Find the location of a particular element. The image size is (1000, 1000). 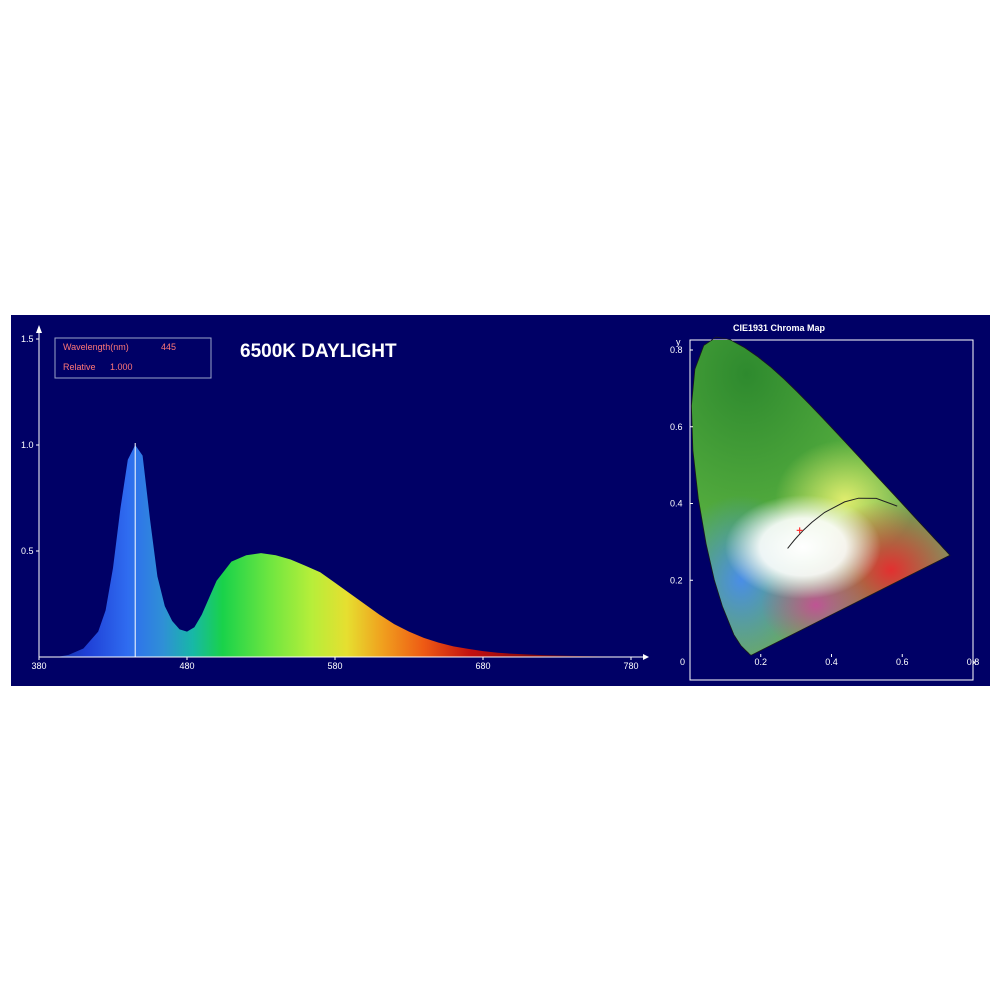

chromaticity-marker is located at coordinates (799, 530).